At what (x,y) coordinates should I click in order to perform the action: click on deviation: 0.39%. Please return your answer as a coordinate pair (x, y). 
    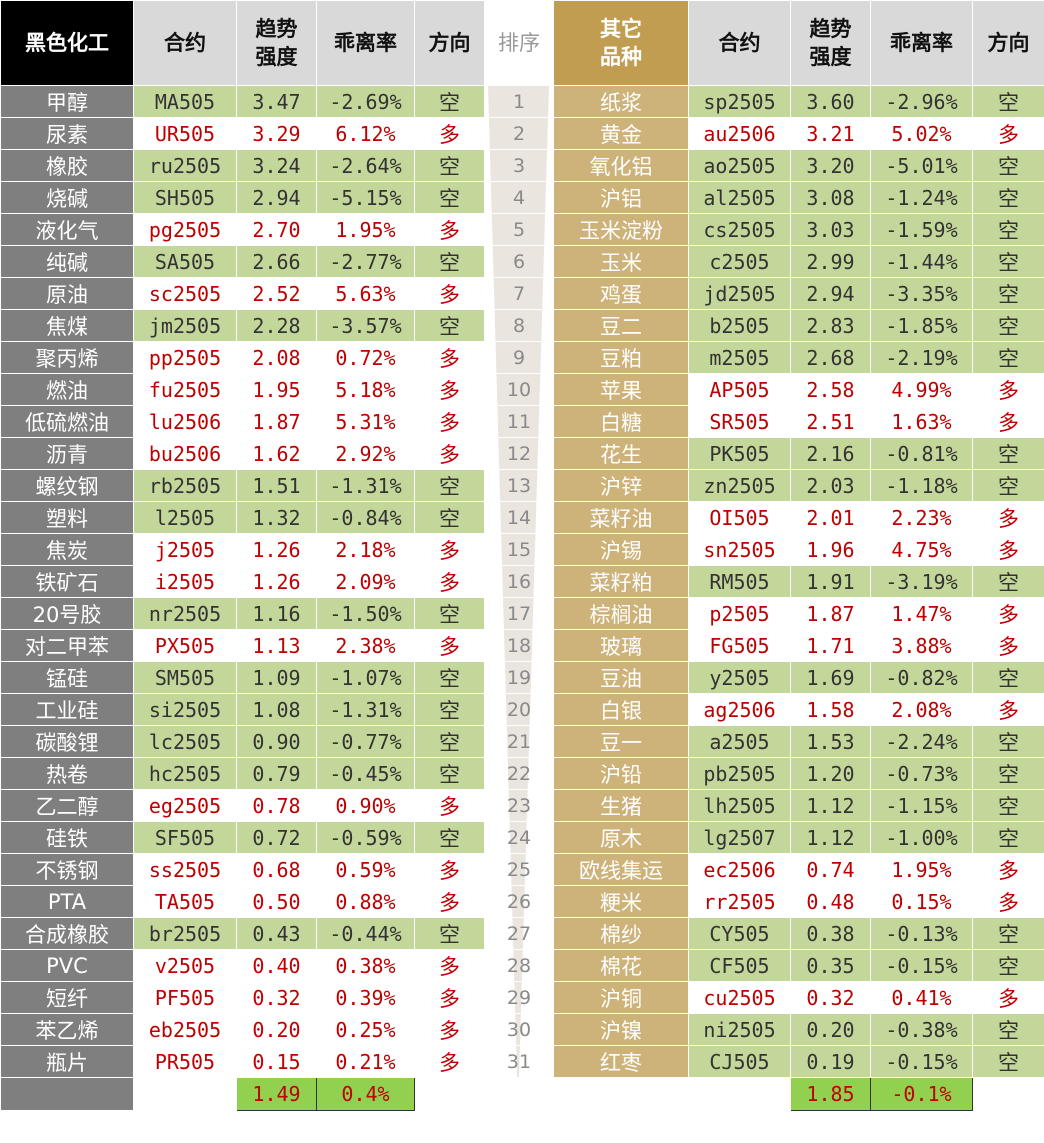
    Looking at the image, I should click on (365, 997).